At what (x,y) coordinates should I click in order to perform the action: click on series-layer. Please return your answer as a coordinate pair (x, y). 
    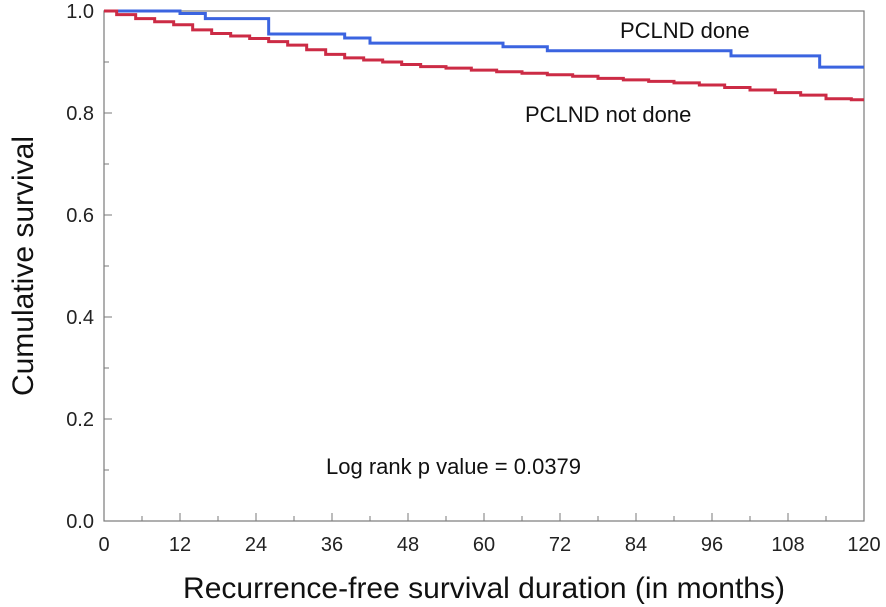
    Looking at the image, I should click on (484, 55).